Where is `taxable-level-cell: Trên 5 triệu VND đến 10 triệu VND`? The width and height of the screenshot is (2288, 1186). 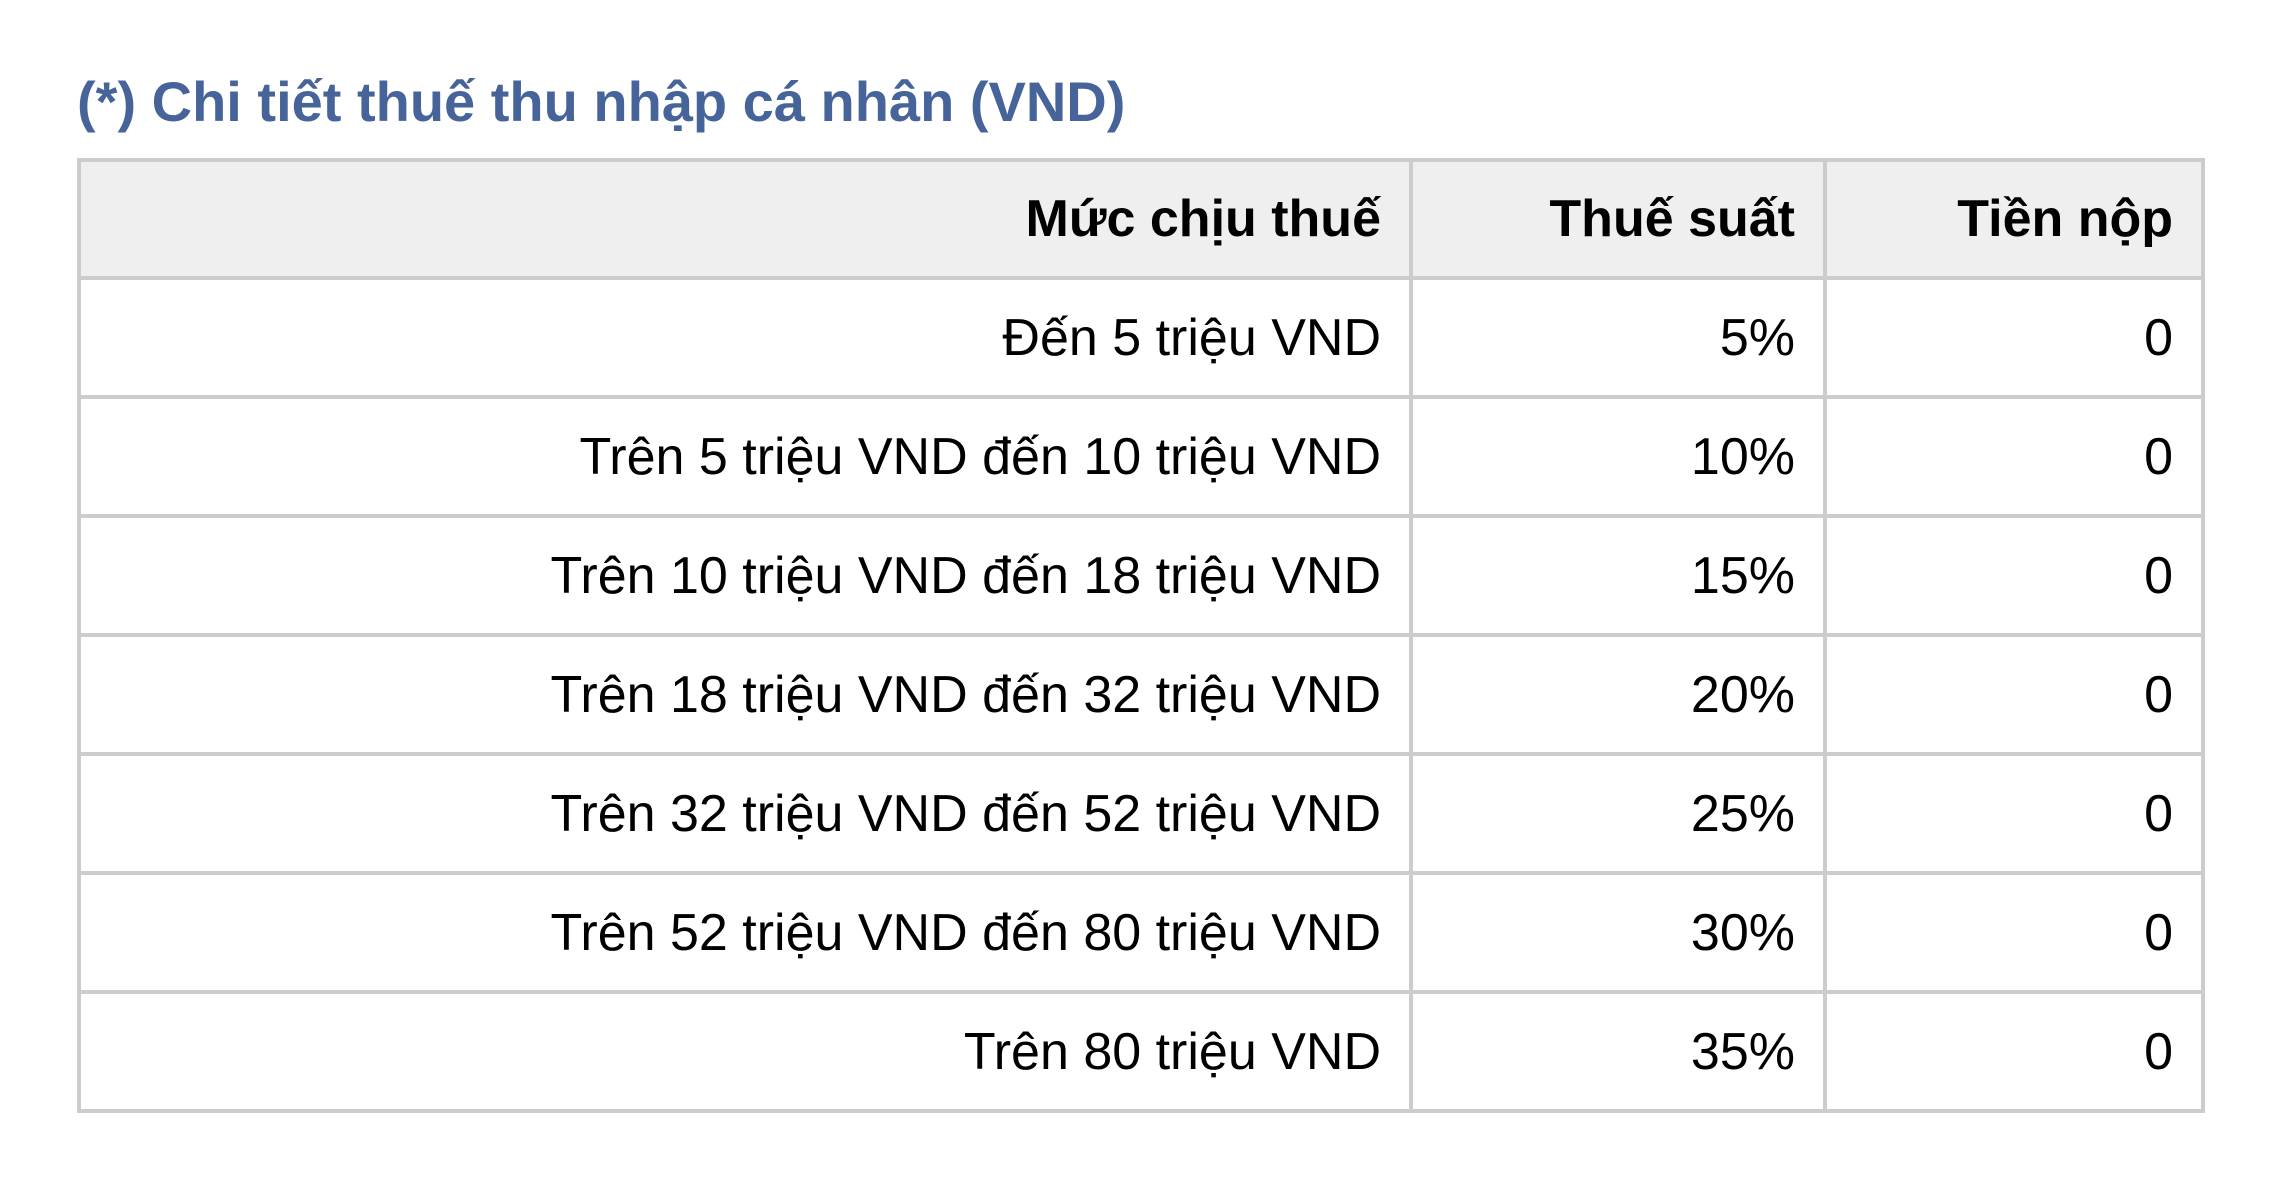
taxable-level-cell: Trên 5 triệu VND đến 10 triệu VND is located at coordinates (745, 456).